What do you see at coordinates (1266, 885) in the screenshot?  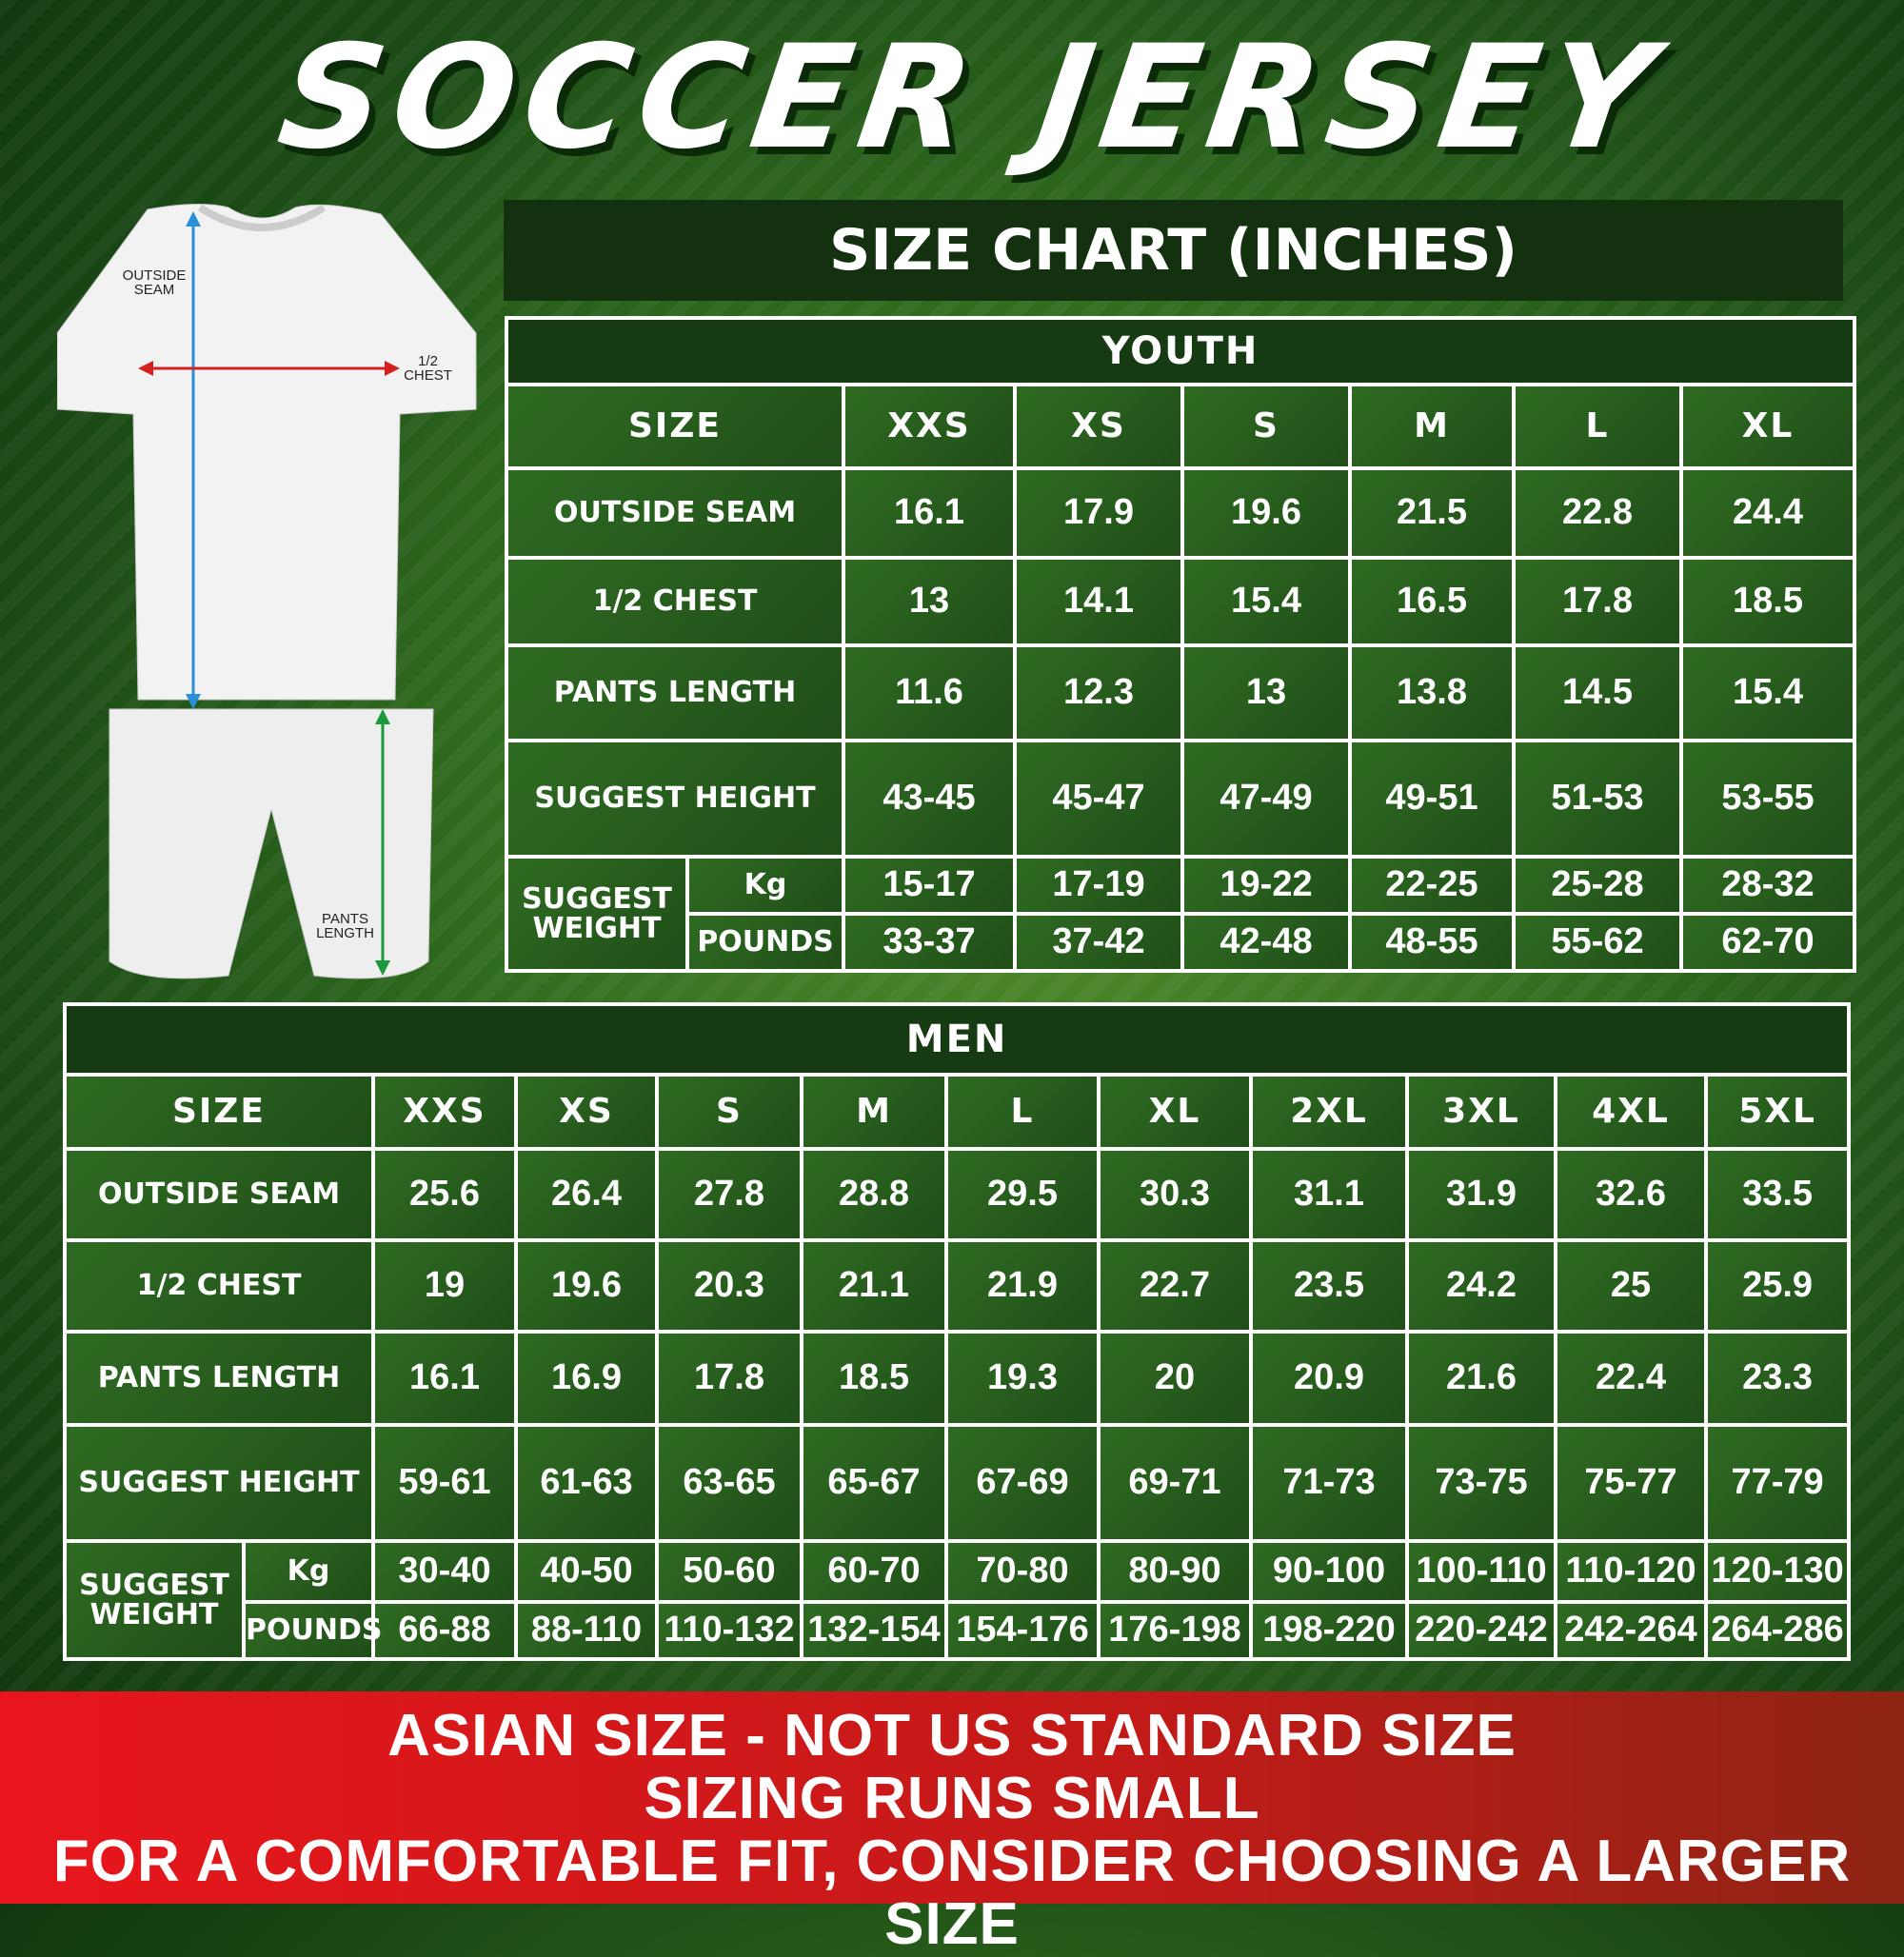 I see `kg-value: 19-22` at bounding box center [1266, 885].